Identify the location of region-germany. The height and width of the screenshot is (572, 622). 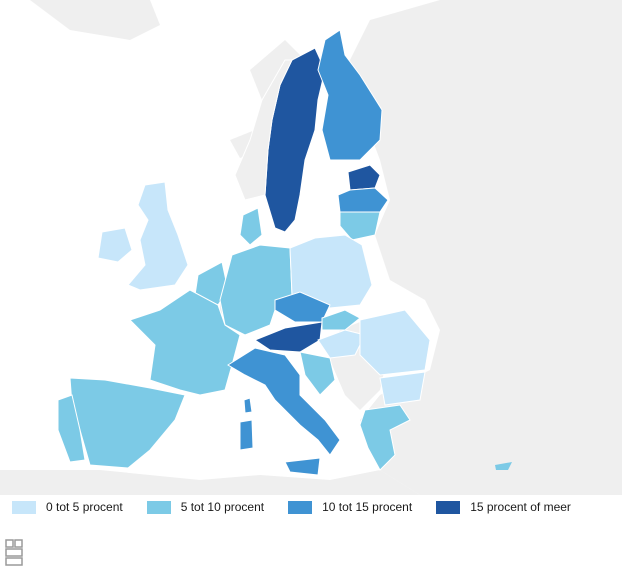
(256, 290).